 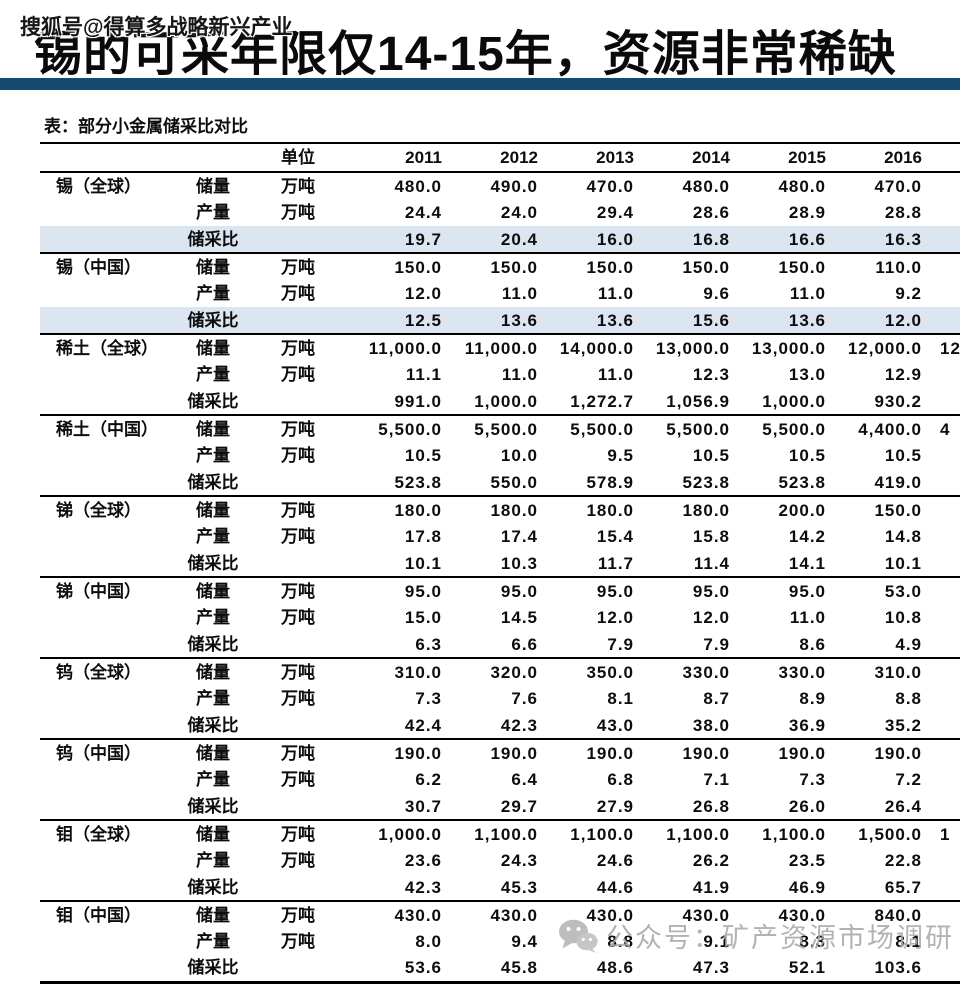 I want to click on page-title: 锡的可采年限仅14-15年，资源非常稀缺, so click(x=465, y=54).